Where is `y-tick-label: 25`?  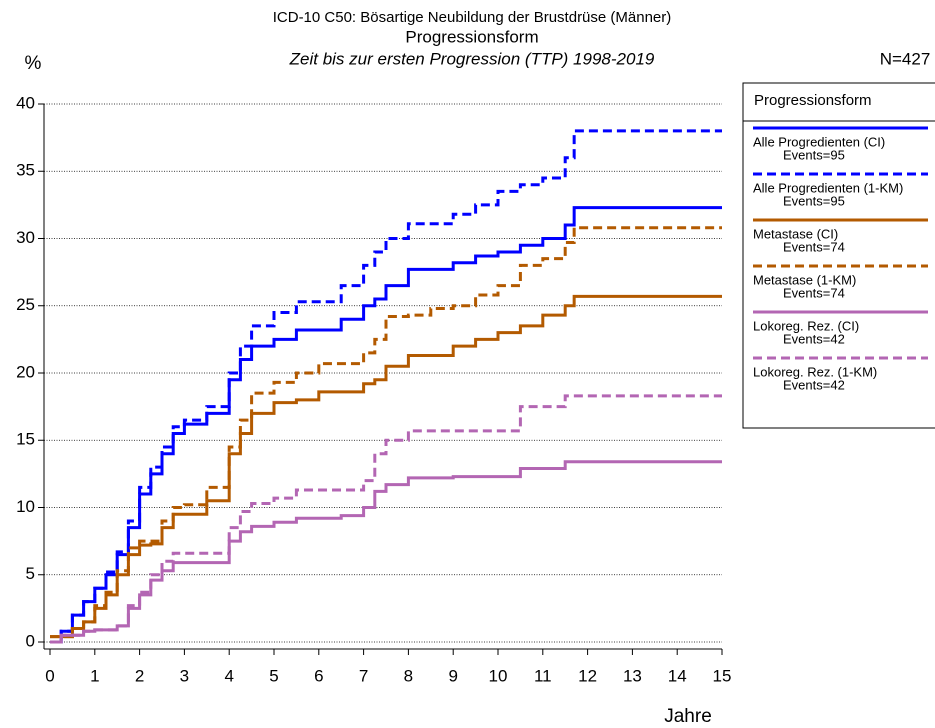 y-tick-label: 25 is located at coordinates (25, 304).